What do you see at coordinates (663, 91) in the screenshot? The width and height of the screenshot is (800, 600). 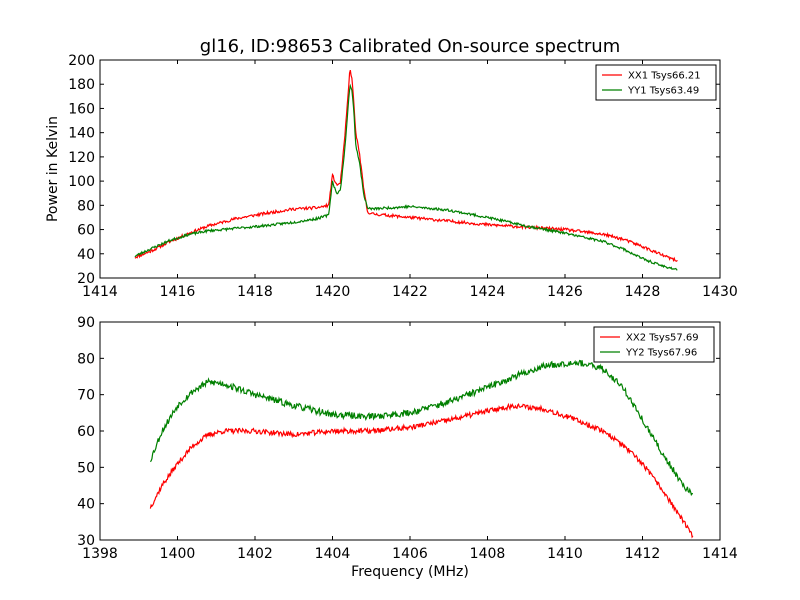 I see `legend-label: YY1 Tsys63.49` at bounding box center [663, 91].